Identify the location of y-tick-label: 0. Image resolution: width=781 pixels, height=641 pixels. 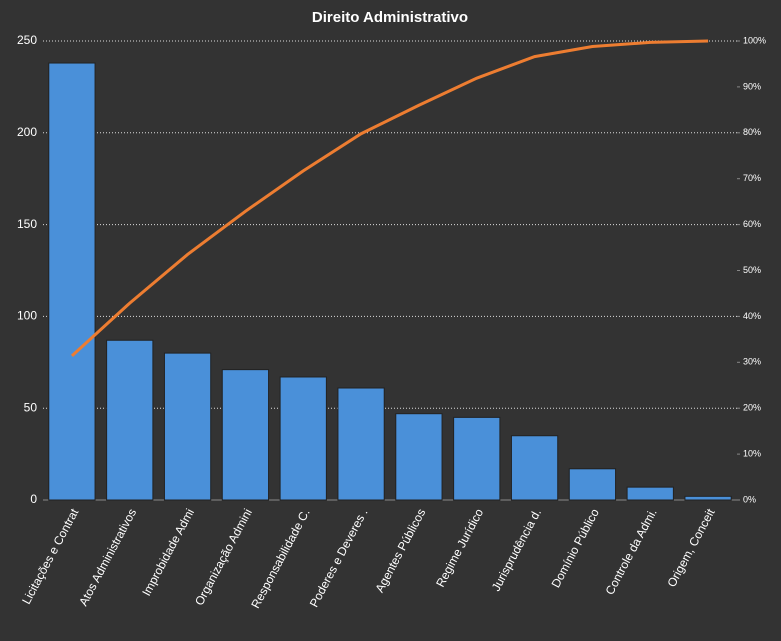
(33, 499).